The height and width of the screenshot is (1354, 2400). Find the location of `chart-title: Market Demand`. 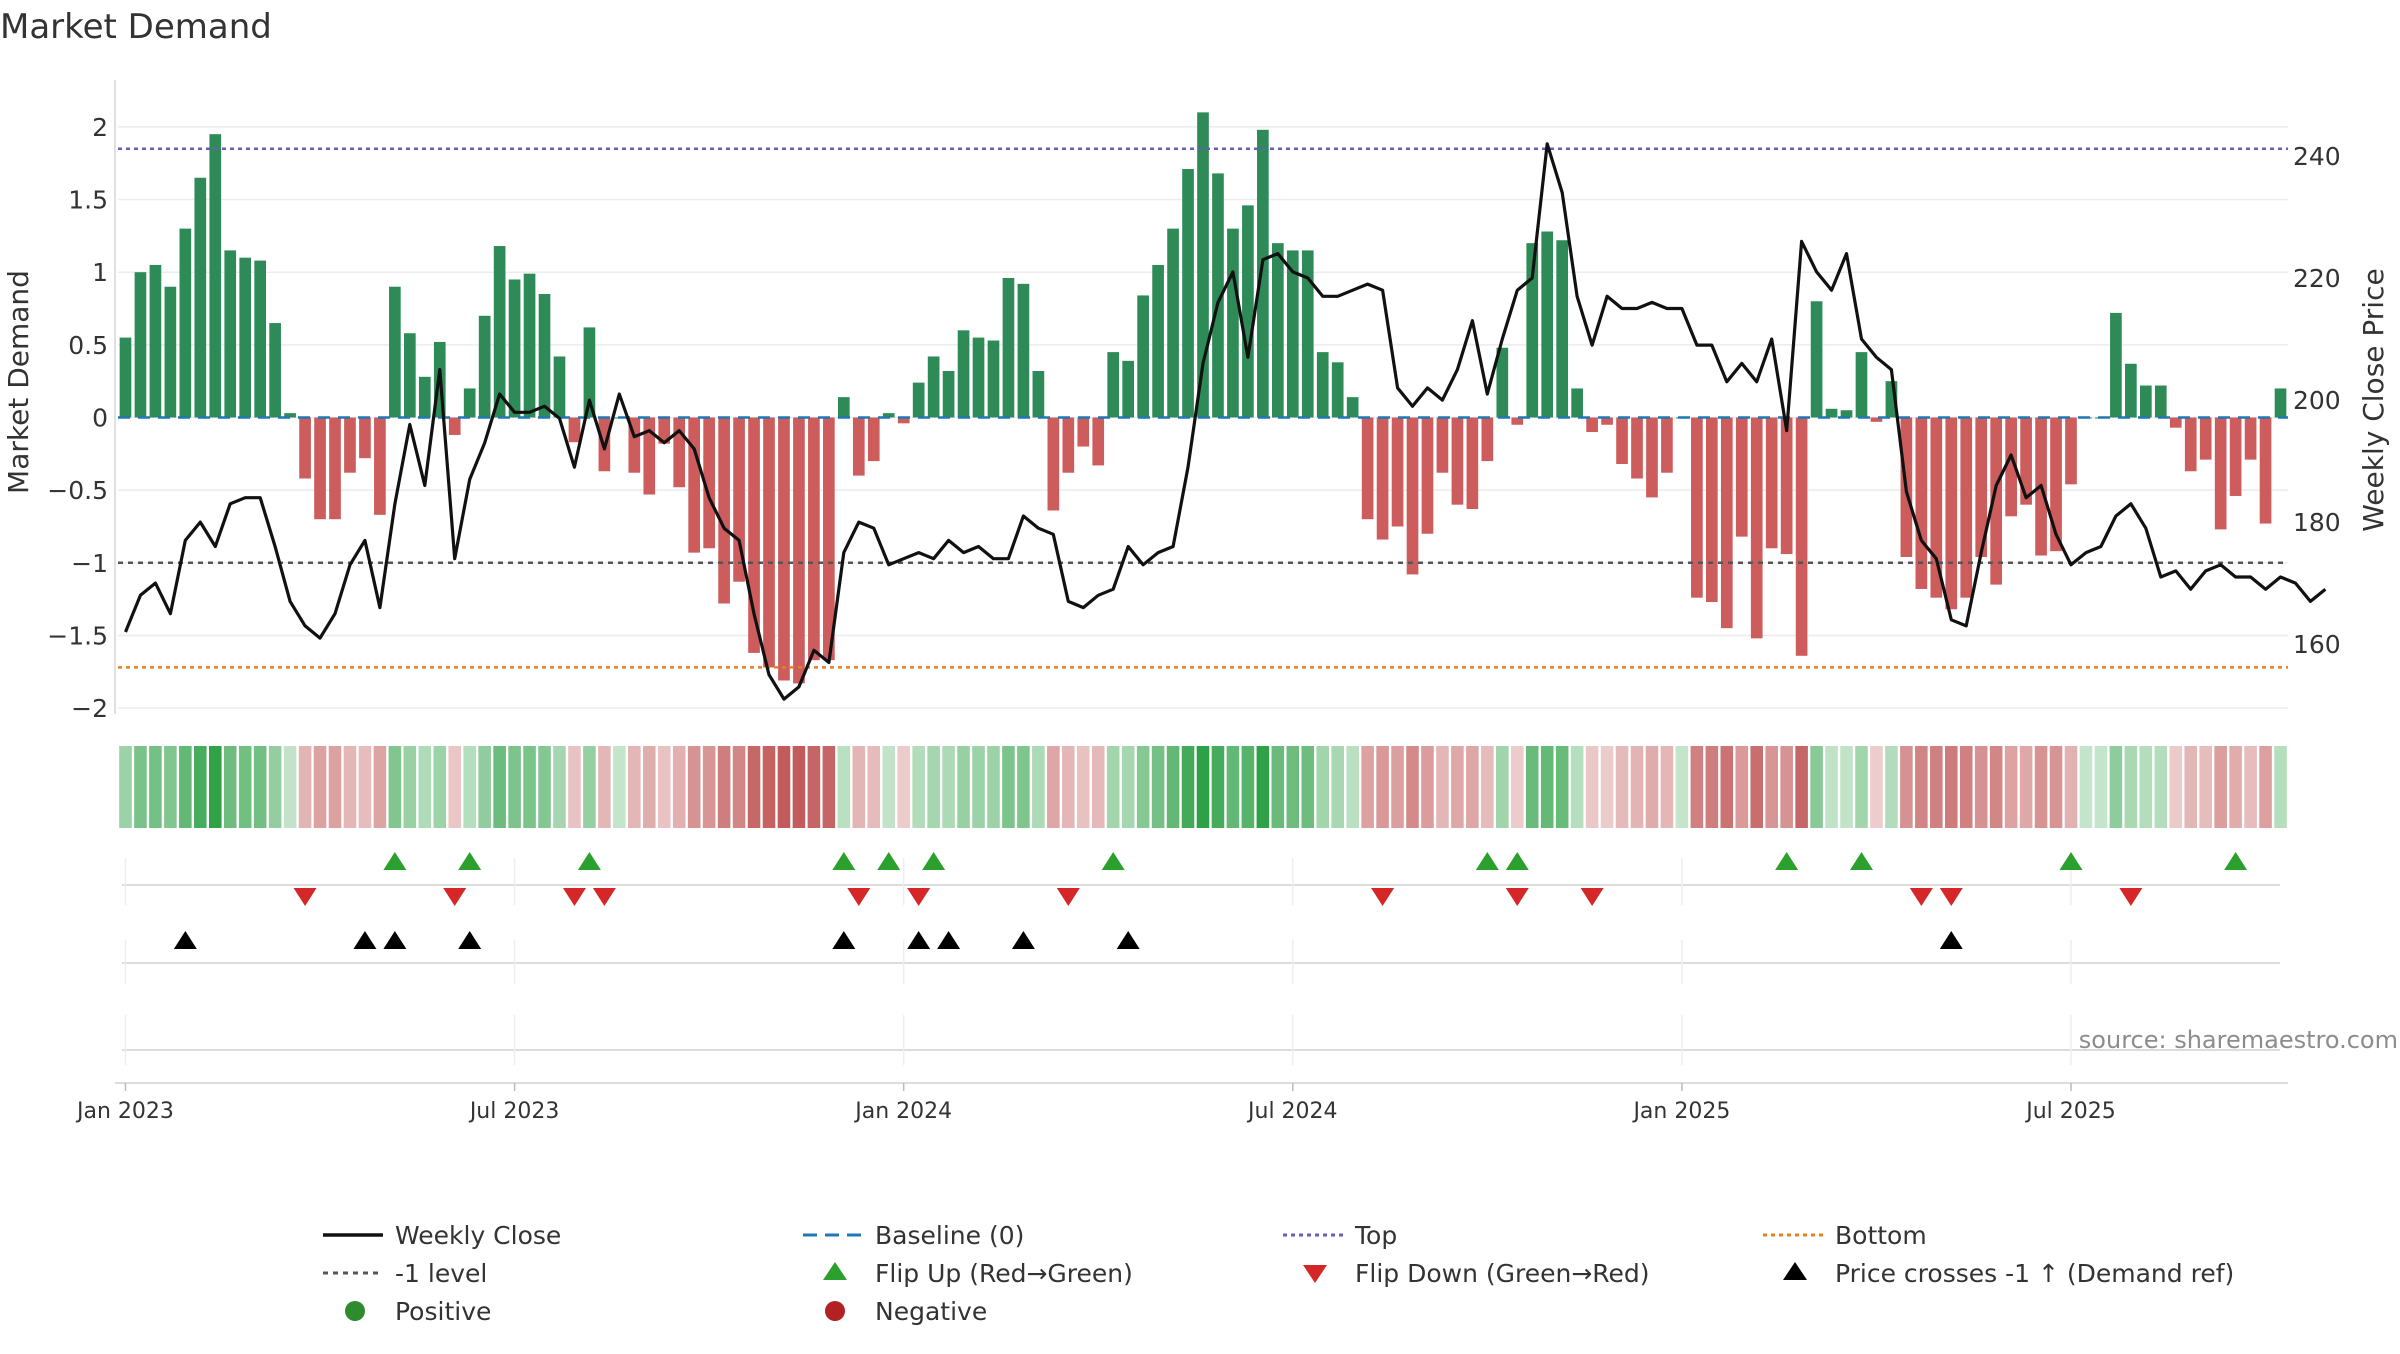

chart-title: Market Demand is located at coordinates (136, 27).